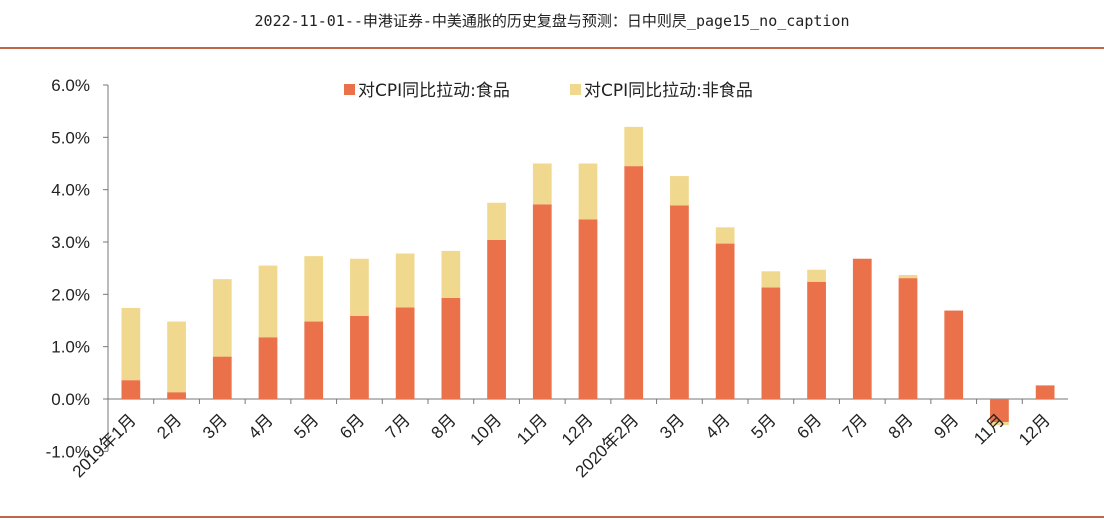  I want to click on bottom-divider, so click(552, 517).